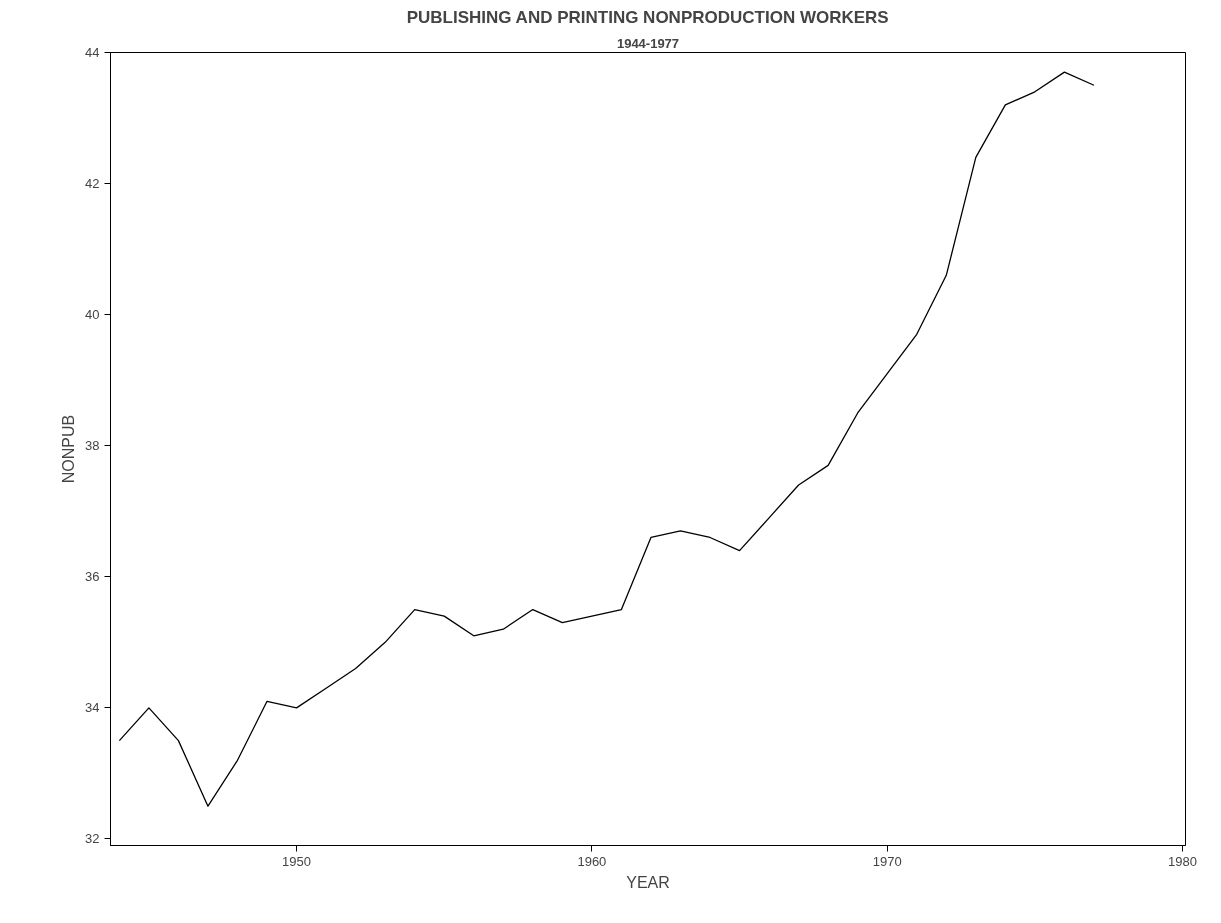 This screenshot has height=923, width=1221. What do you see at coordinates (92, 577) in the screenshot?
I see `y-tick-label: 36` at bounding box center [92, 577].